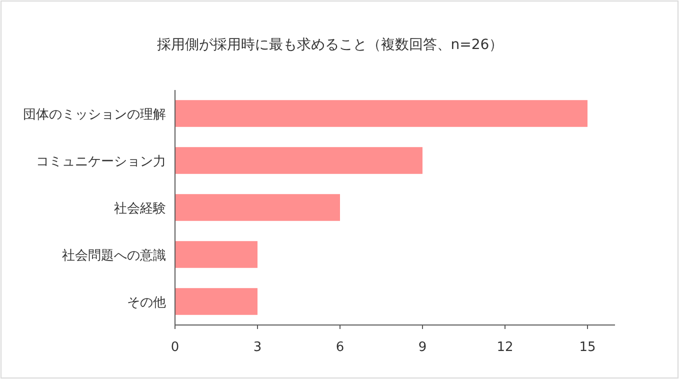  What do you see at coordinates (257, 347) in the screenshot?
I see `x-tick-label: 3` at bounding box center [257, 347].